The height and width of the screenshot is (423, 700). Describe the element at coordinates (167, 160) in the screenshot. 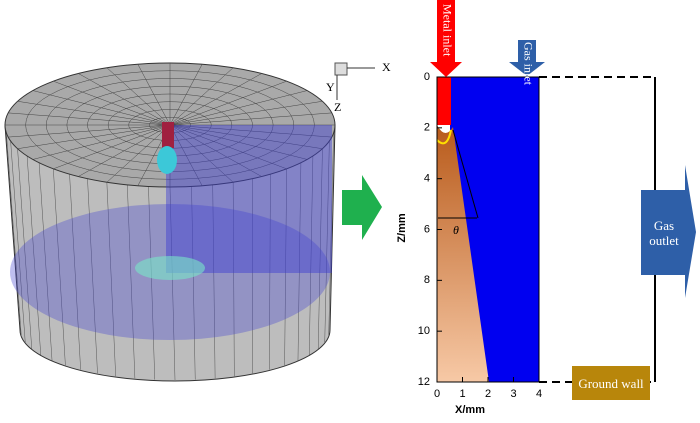

I see `droplet` at that location.